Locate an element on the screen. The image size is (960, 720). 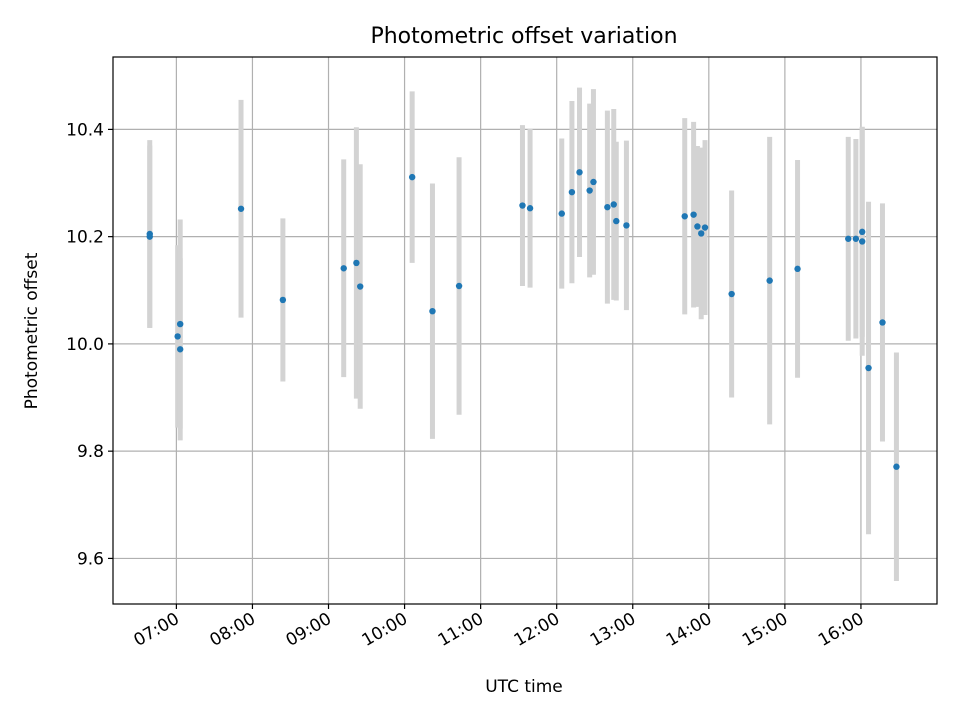
chart-title: Photometric offset variation is located at coordinates (523, 36).